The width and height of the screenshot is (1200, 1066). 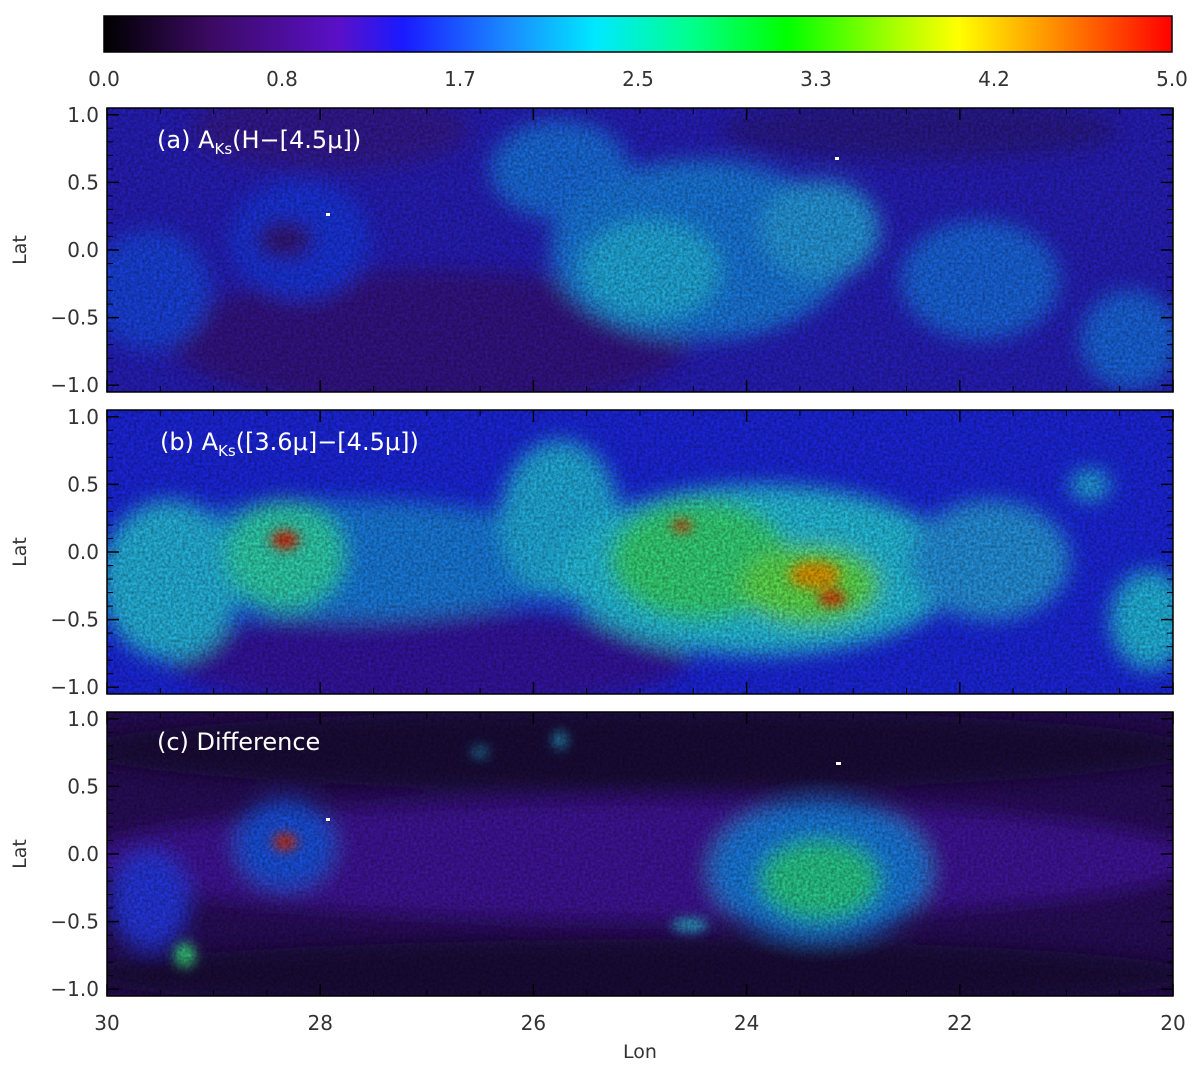 I want to click on x-tick-label: 26, so click(x=533, y=1023).